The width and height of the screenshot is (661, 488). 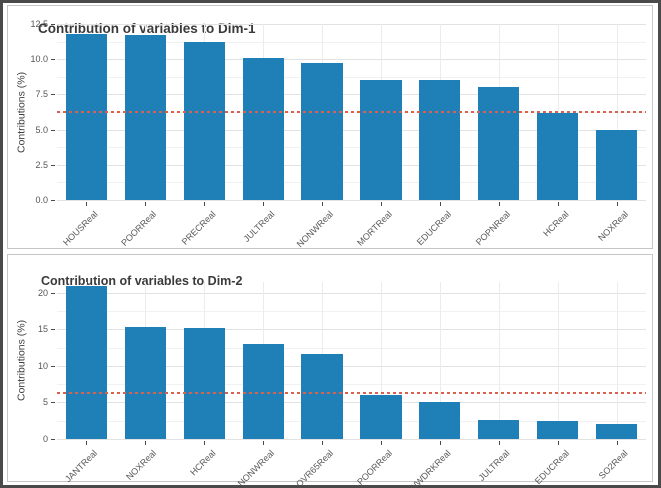 What do you see at coordinates (204, 121) in the screenshot?
I see `bar-PRECReal` at bounding box center [204, 121].